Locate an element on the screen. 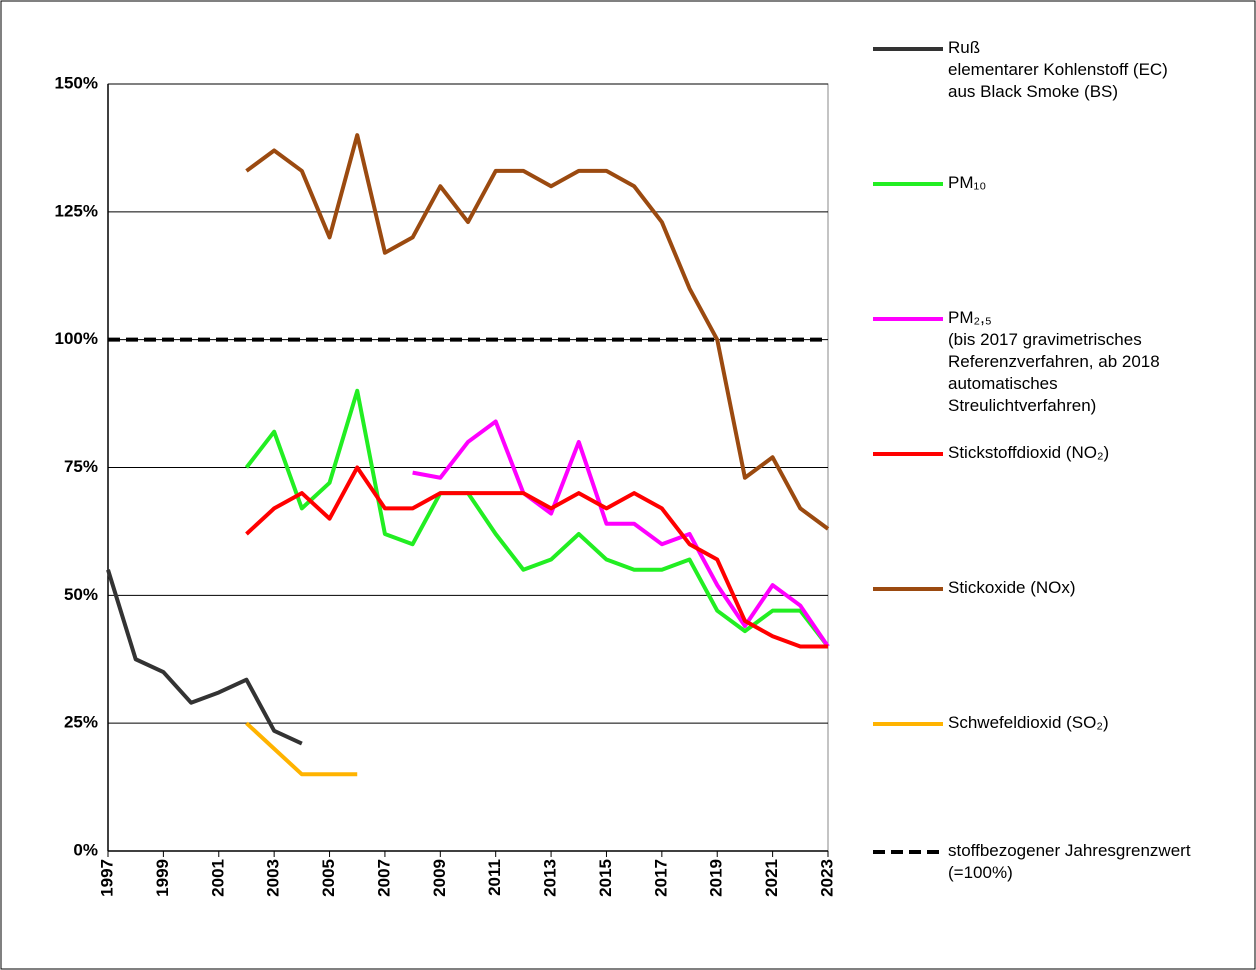 This screenshot has width=1256, height=970. x-tick-label: 2007 is located at coordinates (383, 878).